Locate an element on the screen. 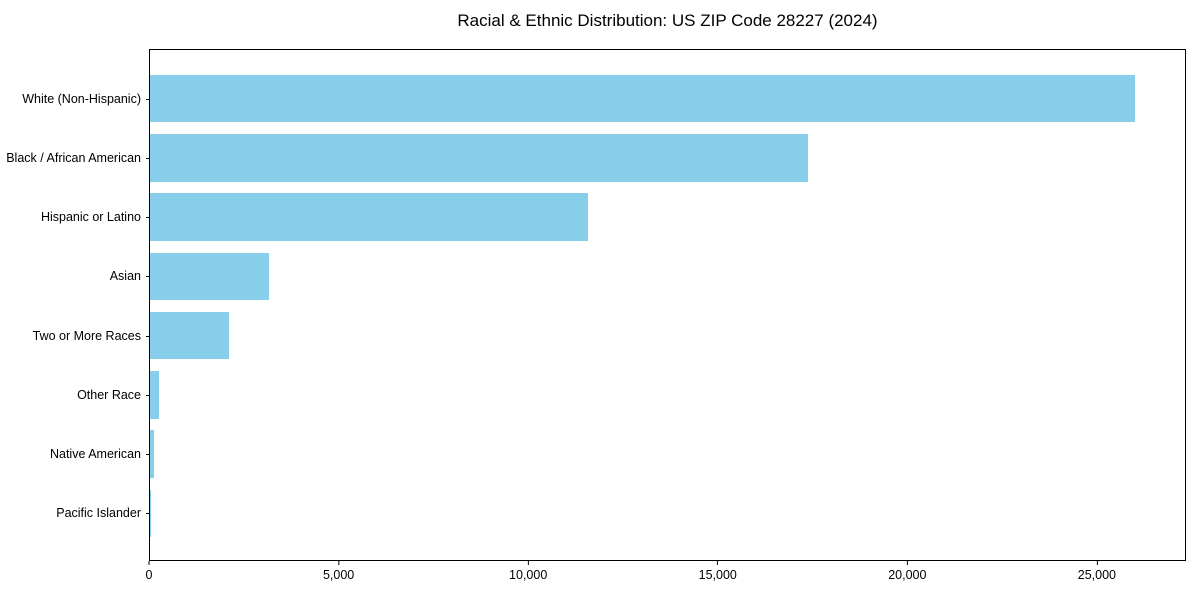  category-label: Hispanic or Latino is located at coordinates (90, 217).